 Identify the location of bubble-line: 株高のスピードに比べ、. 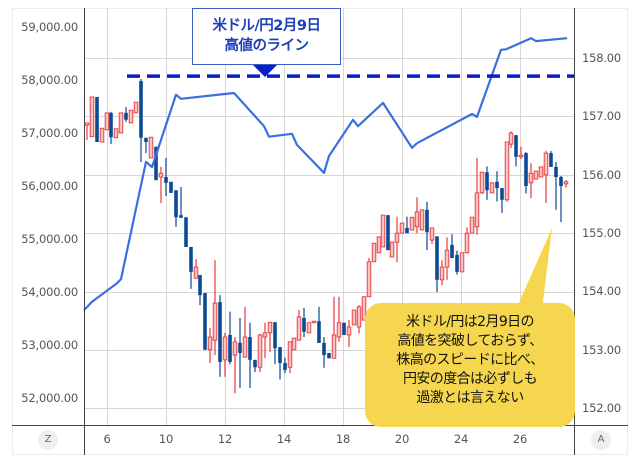
(470, 360).